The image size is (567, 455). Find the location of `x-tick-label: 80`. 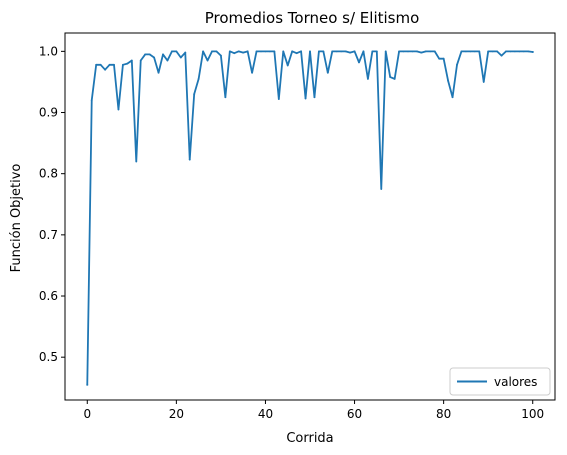

x-tick-label: 80 is located at coordinates (443, 414).